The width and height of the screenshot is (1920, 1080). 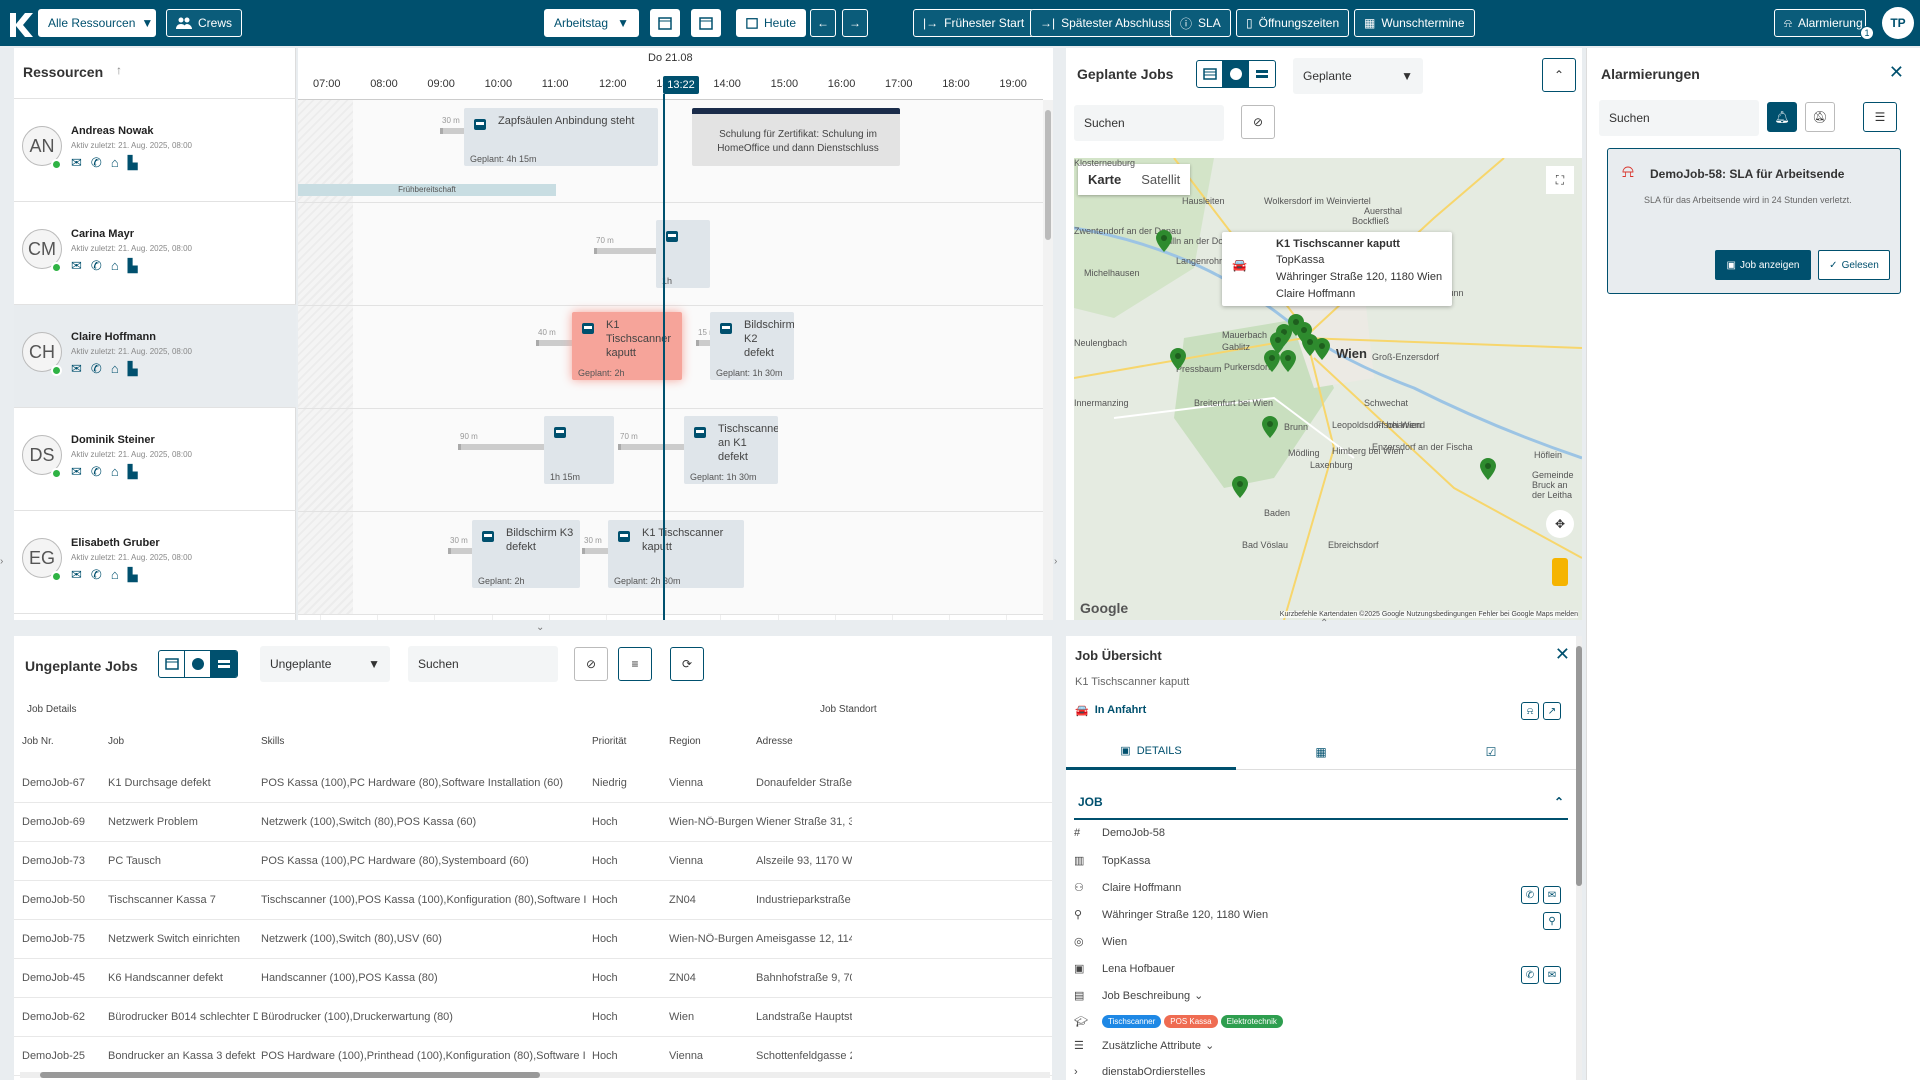 What do you see at coordinates (823, 23) in the screenshot?
I see `previous-day-button: ←` at bounding box center [823, 23].